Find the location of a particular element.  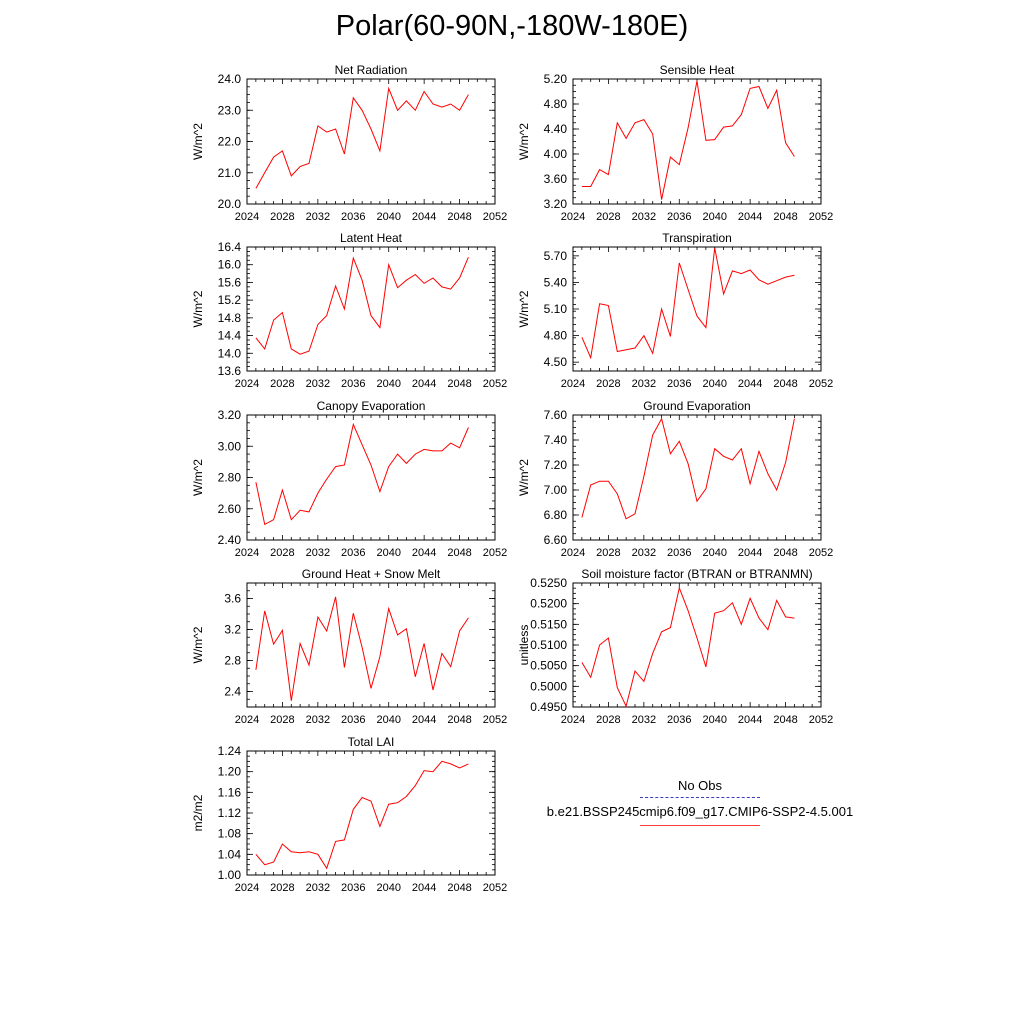

y-tick-label: 21.0 is located at coordinates (230, 173).